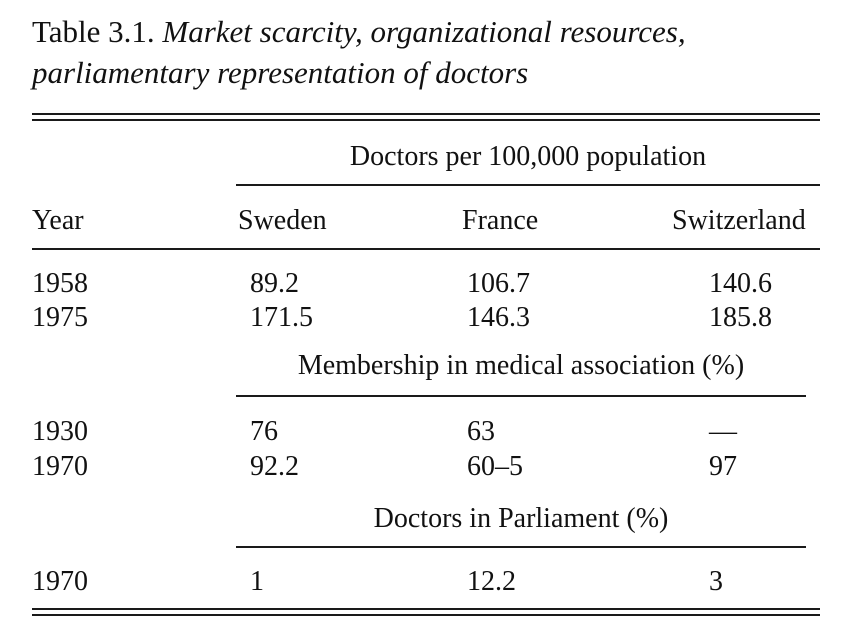 Image resolution: width=850 pixels, height=638 pixels. I want to click on cell-switzerland: 185.8, so click(740, 317).